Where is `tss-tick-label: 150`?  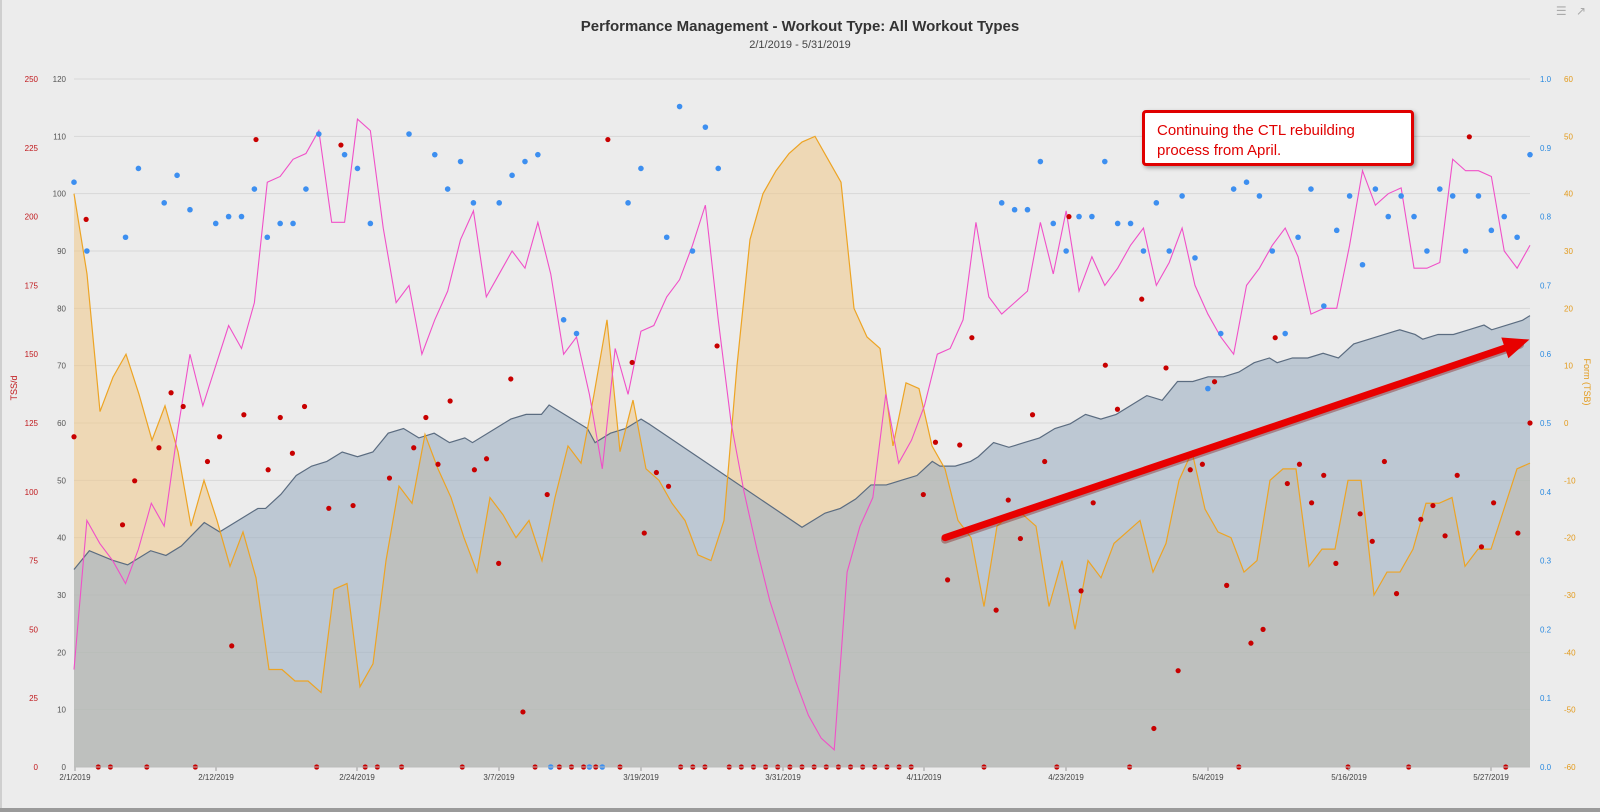
tss-tick-label: 150 is located at coordinates (32, 354).